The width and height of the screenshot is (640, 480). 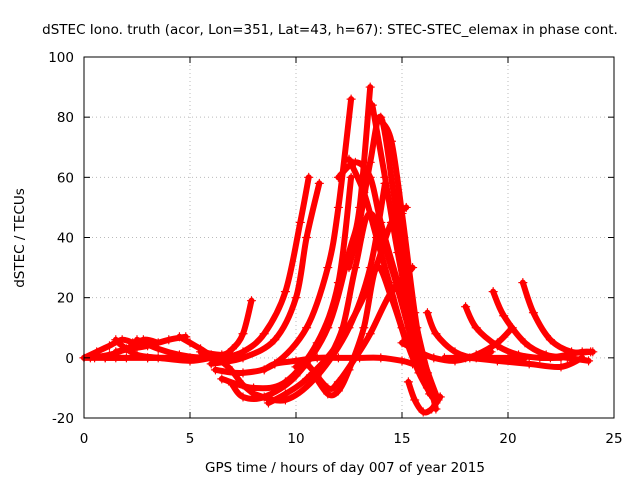 What do you see at coordinates (65, 239) in the screenshot?
I see `y-tick-label: 40` at bounding box center [65, 239].